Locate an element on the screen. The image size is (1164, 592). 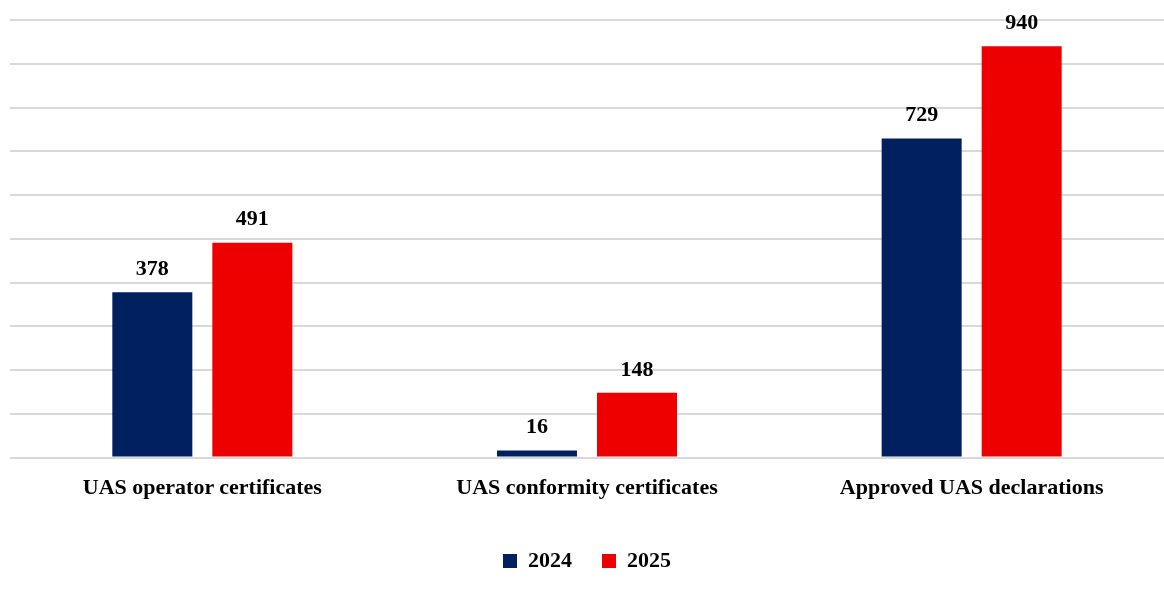
x-tick-label: UAS conformity certificates is located at coordinates (587, 487).